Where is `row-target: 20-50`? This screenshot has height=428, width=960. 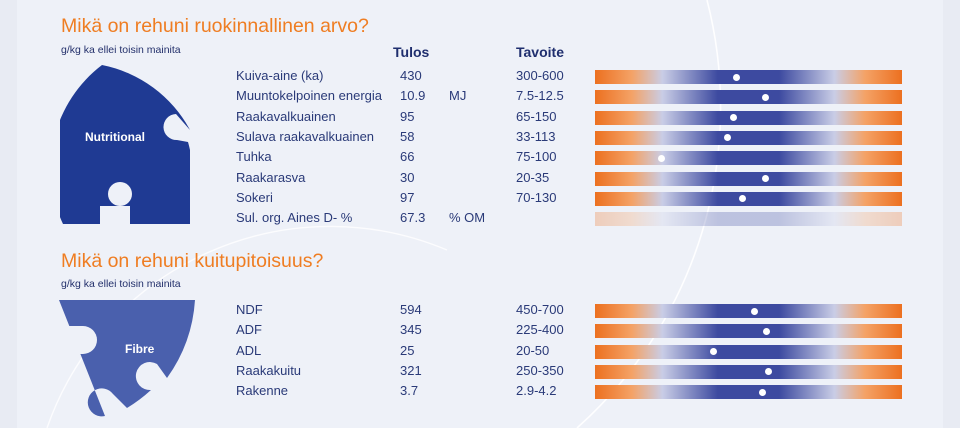 row-target: 20-50 is located at coordinates (533, 350).